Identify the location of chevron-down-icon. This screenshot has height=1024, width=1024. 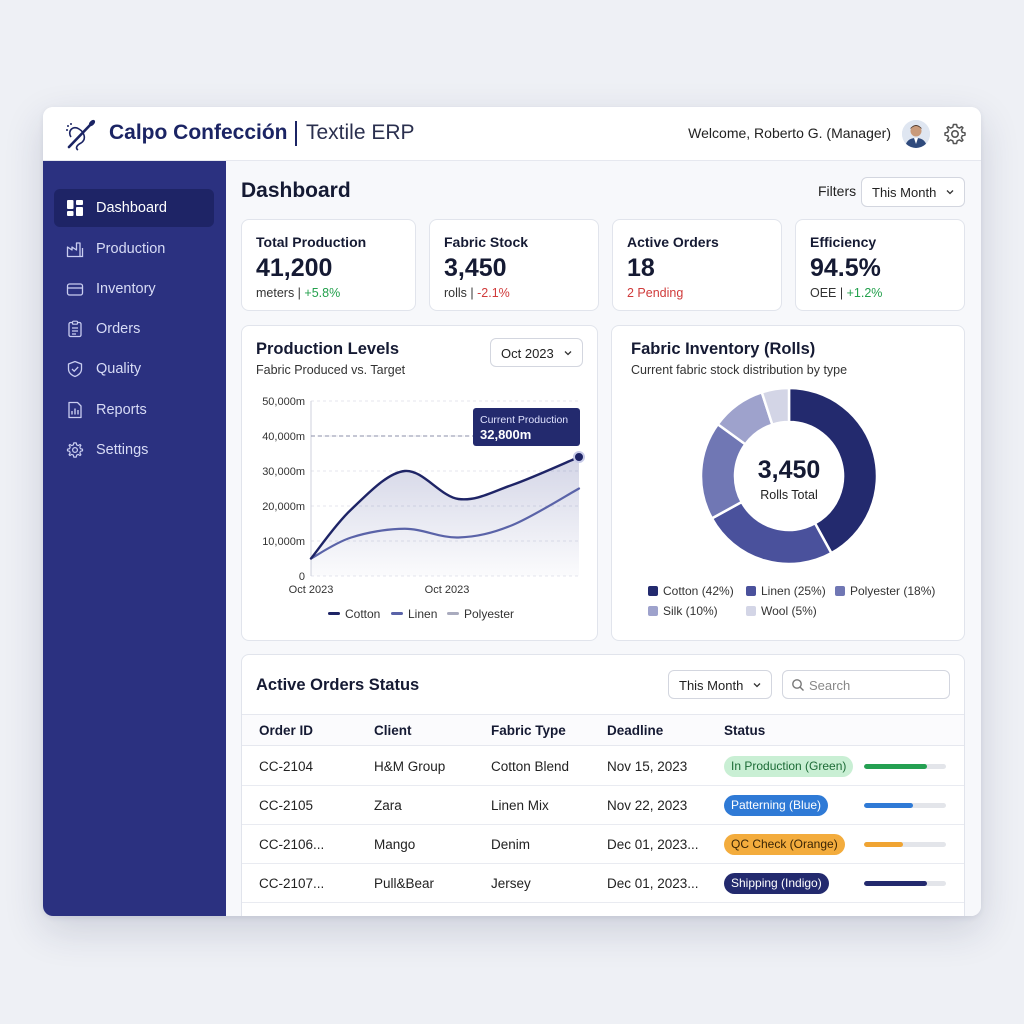
(757, 685).